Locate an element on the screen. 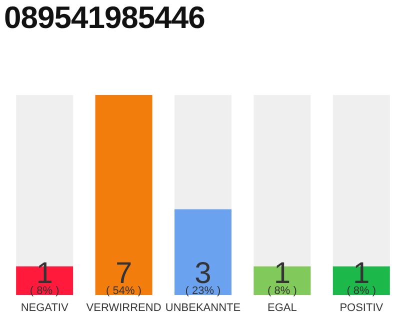 Image resolution: width=410 pixels, height=320 pixels. x-tick-label: EGAL is located at coordinates (282, 308).